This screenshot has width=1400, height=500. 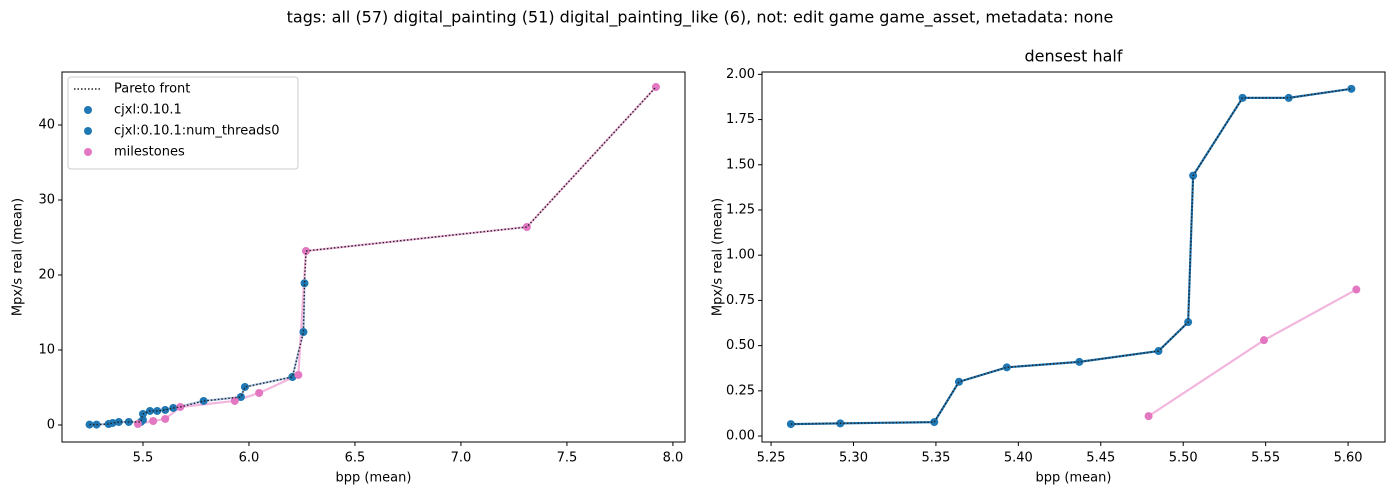 What do you see at coordinates (1348, 458) in the screenshot?
I see `x-tick-label: 5.60` at bounding box center [1348, 458].